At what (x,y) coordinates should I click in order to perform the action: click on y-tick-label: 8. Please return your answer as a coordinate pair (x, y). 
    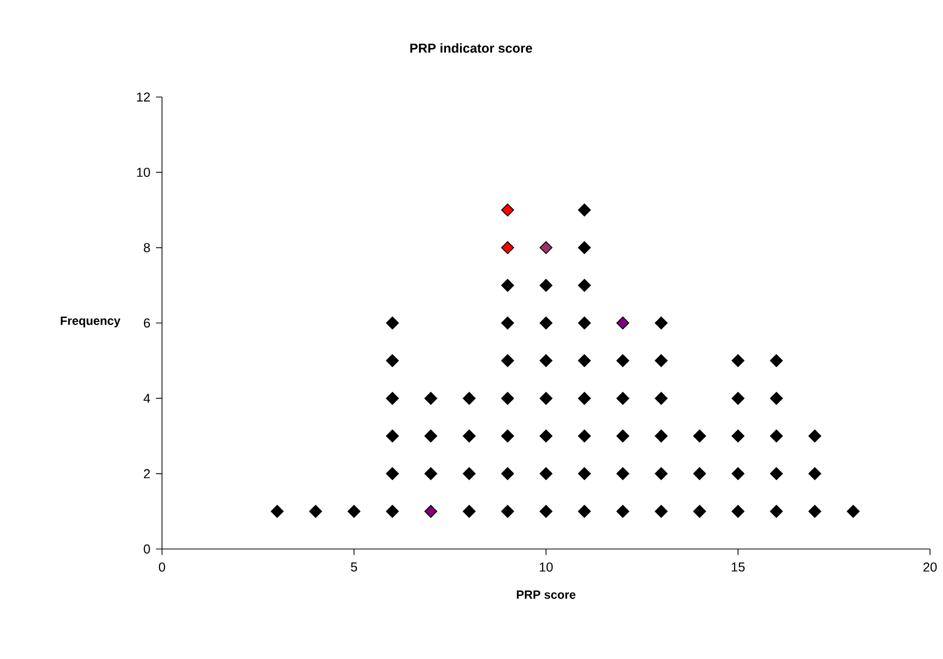
    Looking at the image, I should click on (147, 247).